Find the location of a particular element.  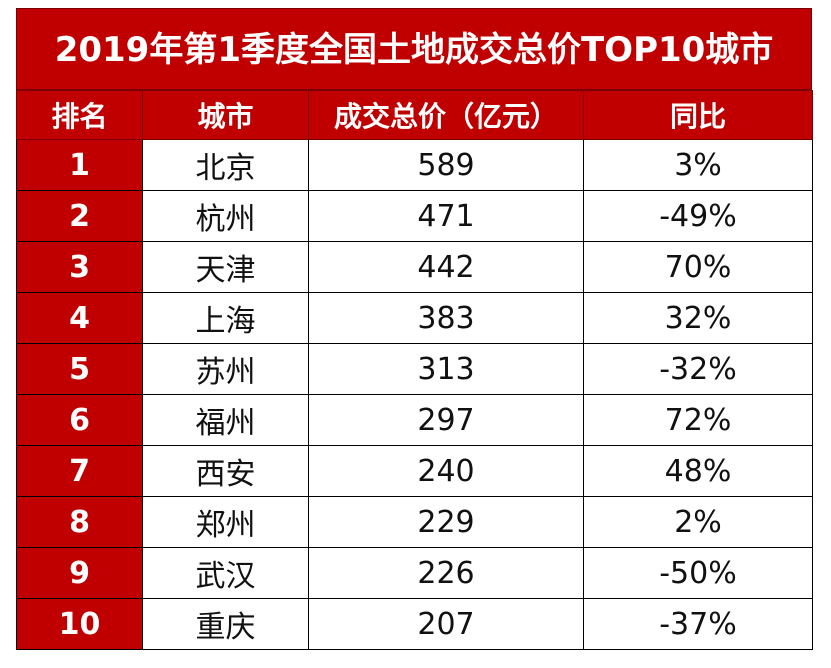

table-row: 9 武汉 226 -50% is located at coordinates (414, 573).